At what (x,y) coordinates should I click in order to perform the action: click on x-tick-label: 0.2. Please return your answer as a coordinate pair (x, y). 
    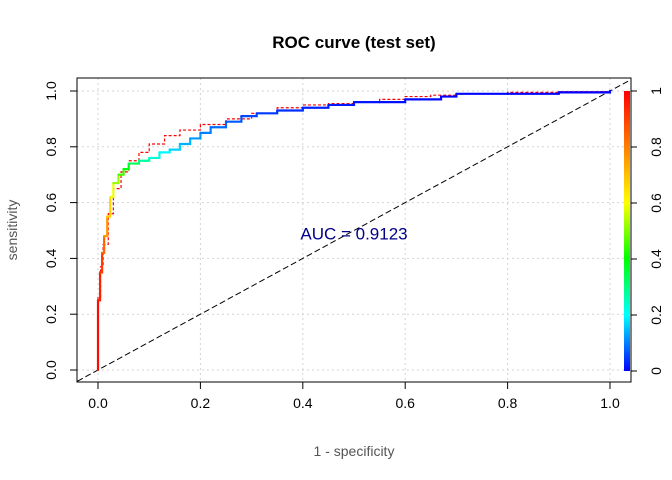
    Looking at the image, I should click on (201, 403).